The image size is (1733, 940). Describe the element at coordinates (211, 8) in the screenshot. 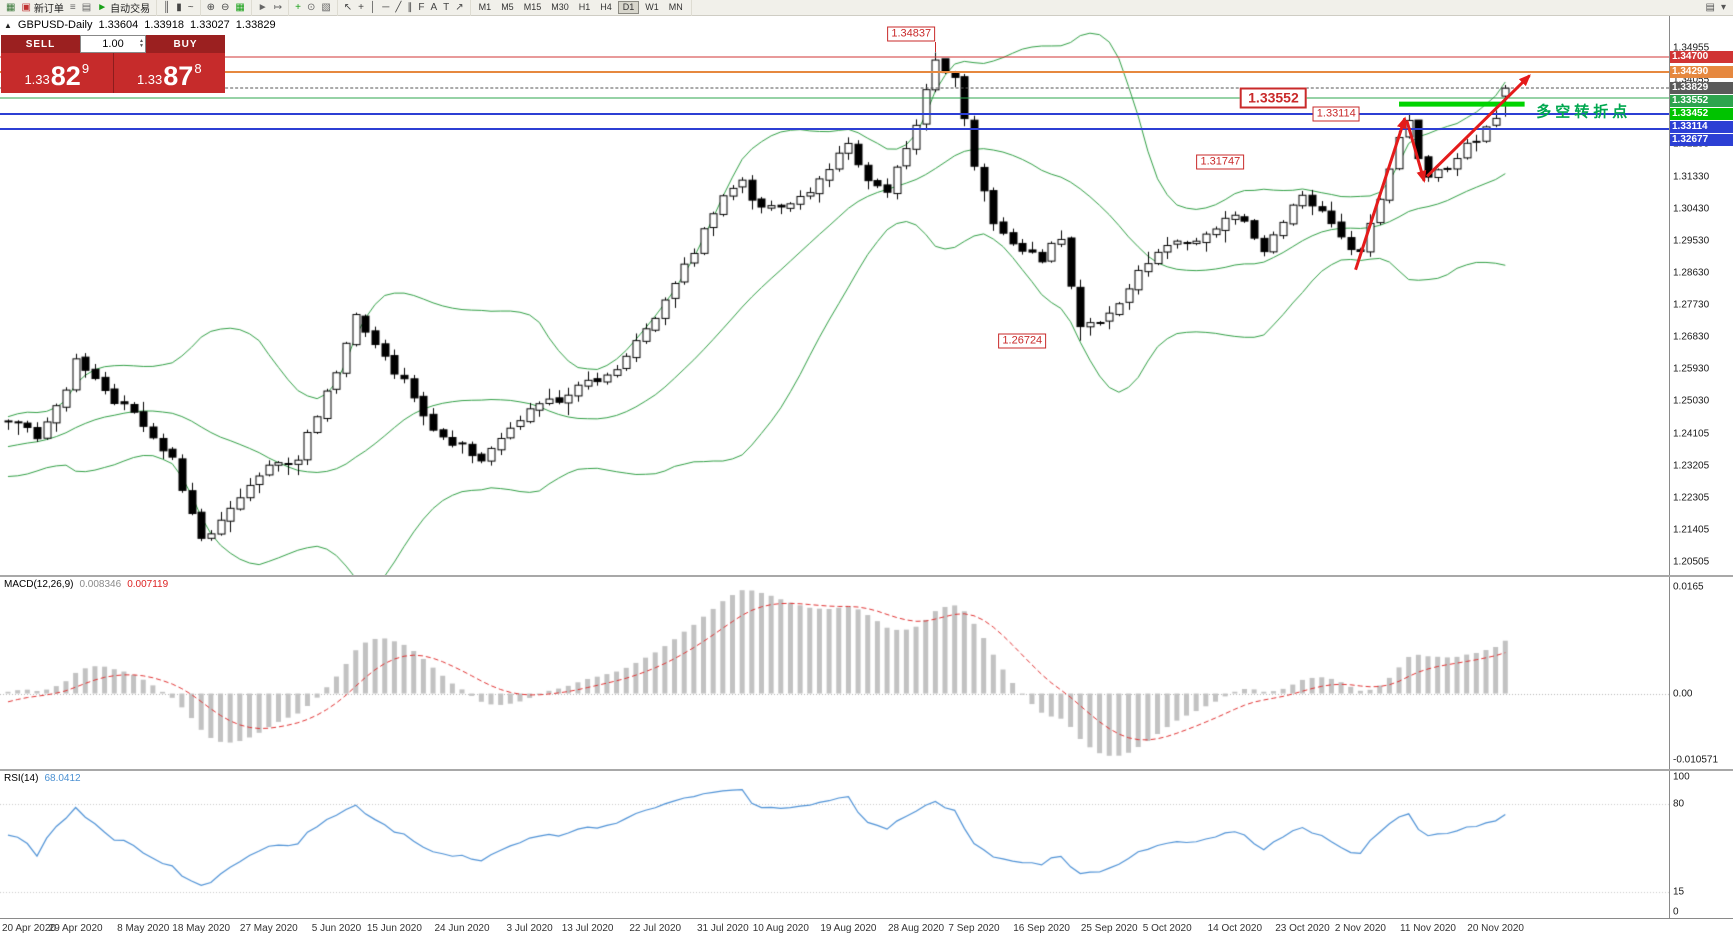

I see `zoom-in-icon: ⊕` at that location.